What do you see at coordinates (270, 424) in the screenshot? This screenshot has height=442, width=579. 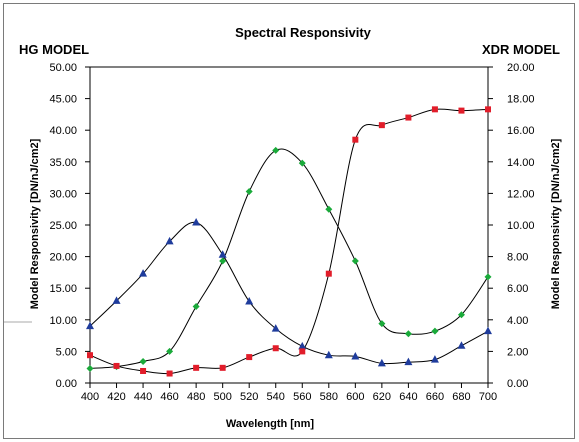 I see `x-axis-label: Wavelength [nm]` at bounding box center [270, 424].